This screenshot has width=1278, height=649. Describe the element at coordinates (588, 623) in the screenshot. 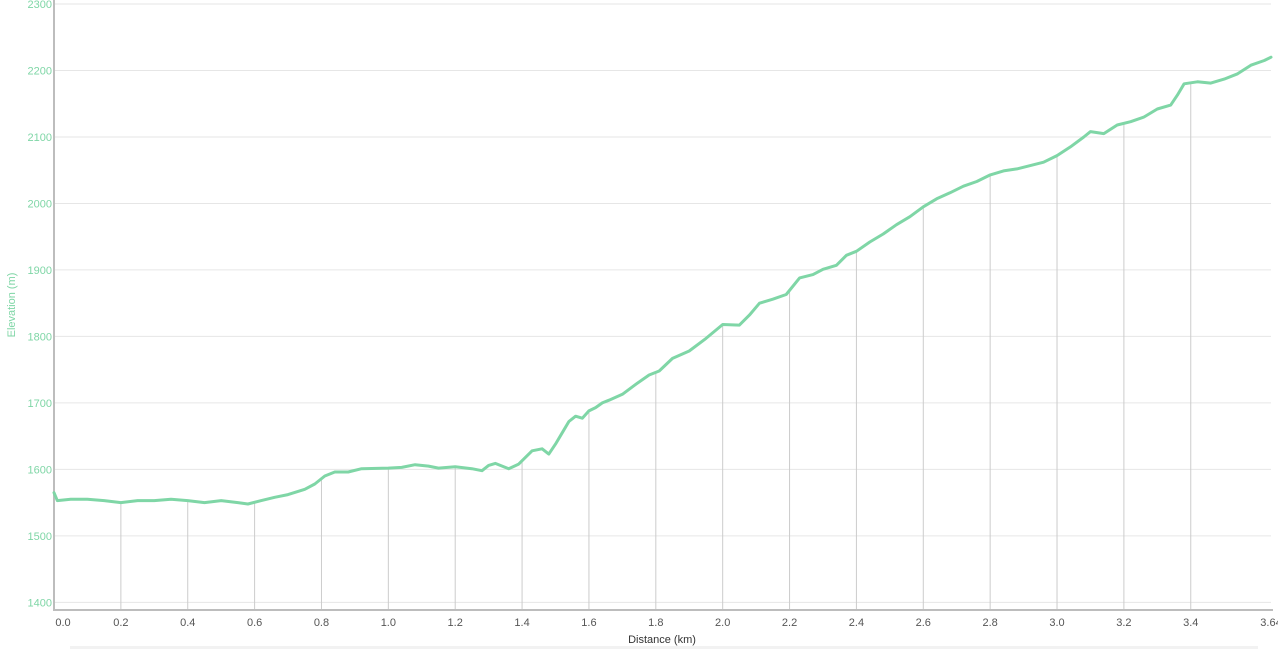

I see `x-tick-label: 1.6` at that location.